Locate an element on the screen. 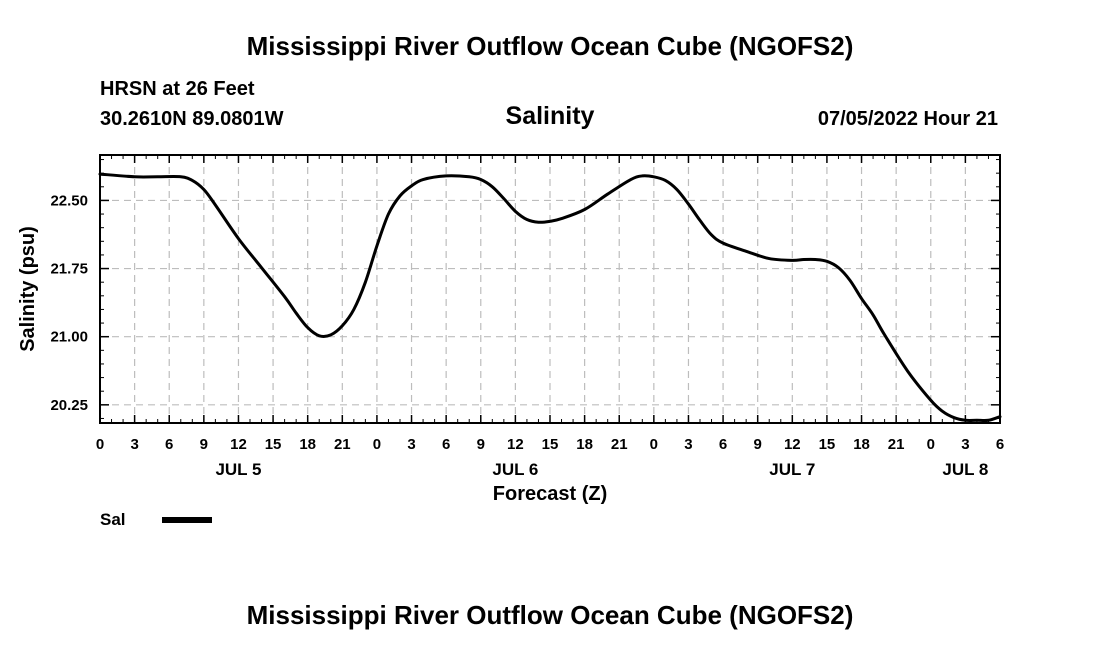 The width and height of the screenshot is (1100, 650). day-label: JUL 7 is located at coordinates (792, 469).